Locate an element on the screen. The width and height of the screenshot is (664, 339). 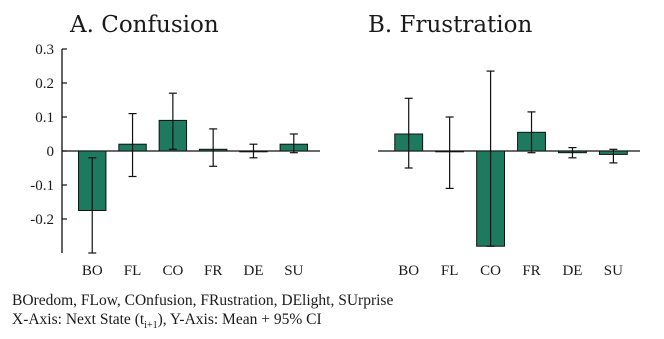
axis-description-prefix: X-Axis: Next State (t is located at coordinates (78, 319).